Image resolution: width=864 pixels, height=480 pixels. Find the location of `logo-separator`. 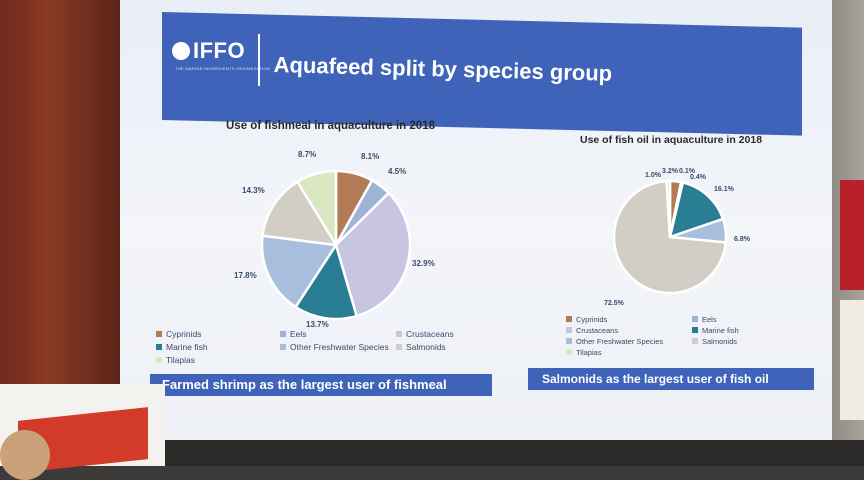

logo-separator is located at coordinates (259, 60).